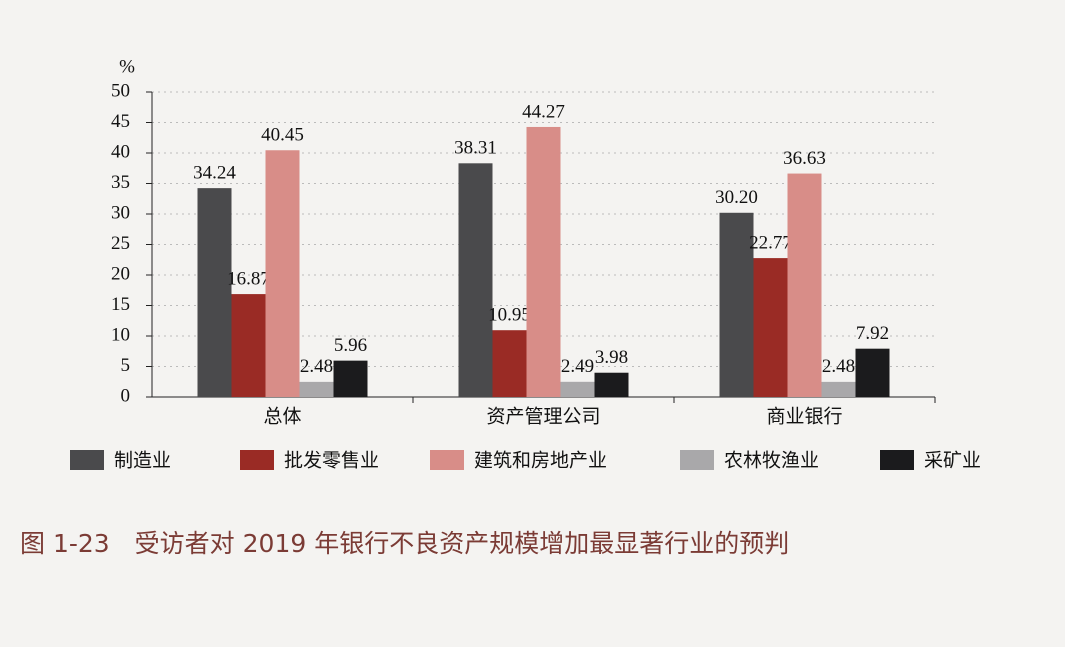 Image resolution: width=1065 pixels, height=647 pixels. I want to click on data-label: 22.77, so click(770, 242).